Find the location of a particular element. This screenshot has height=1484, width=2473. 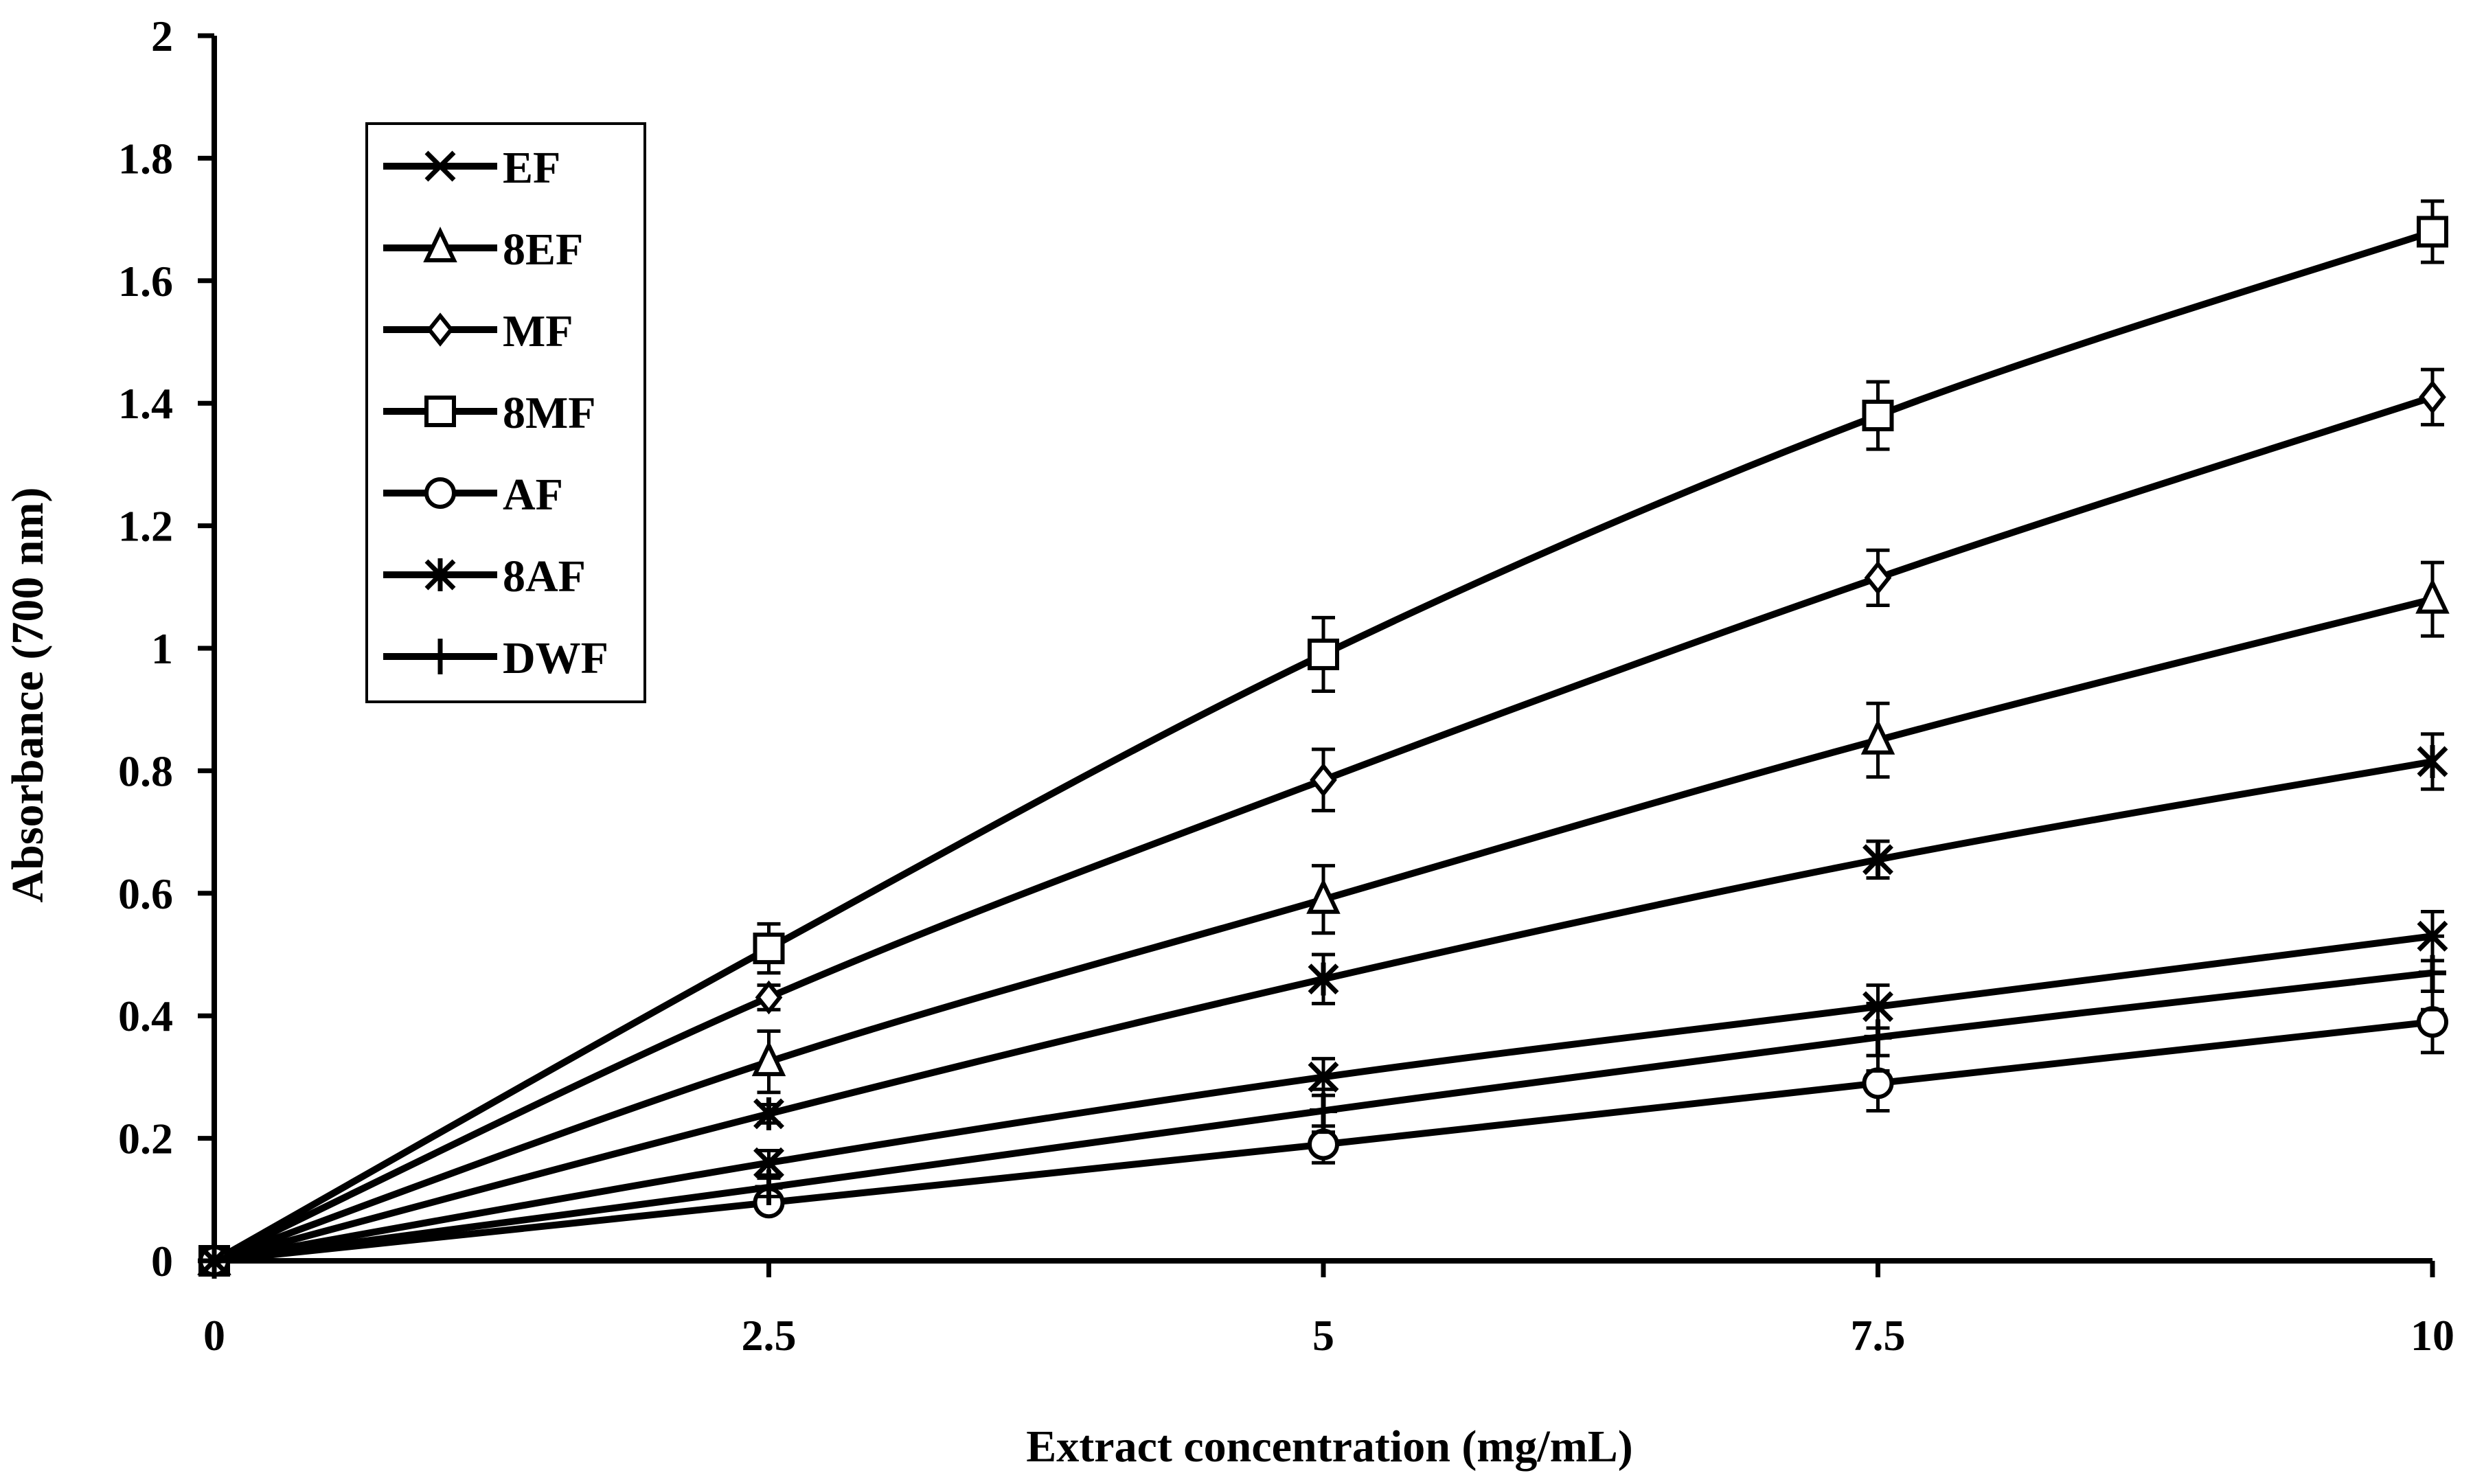

x-axis-title: Extract concentration (mg/mL) is located at coordinates (1329, 1447).